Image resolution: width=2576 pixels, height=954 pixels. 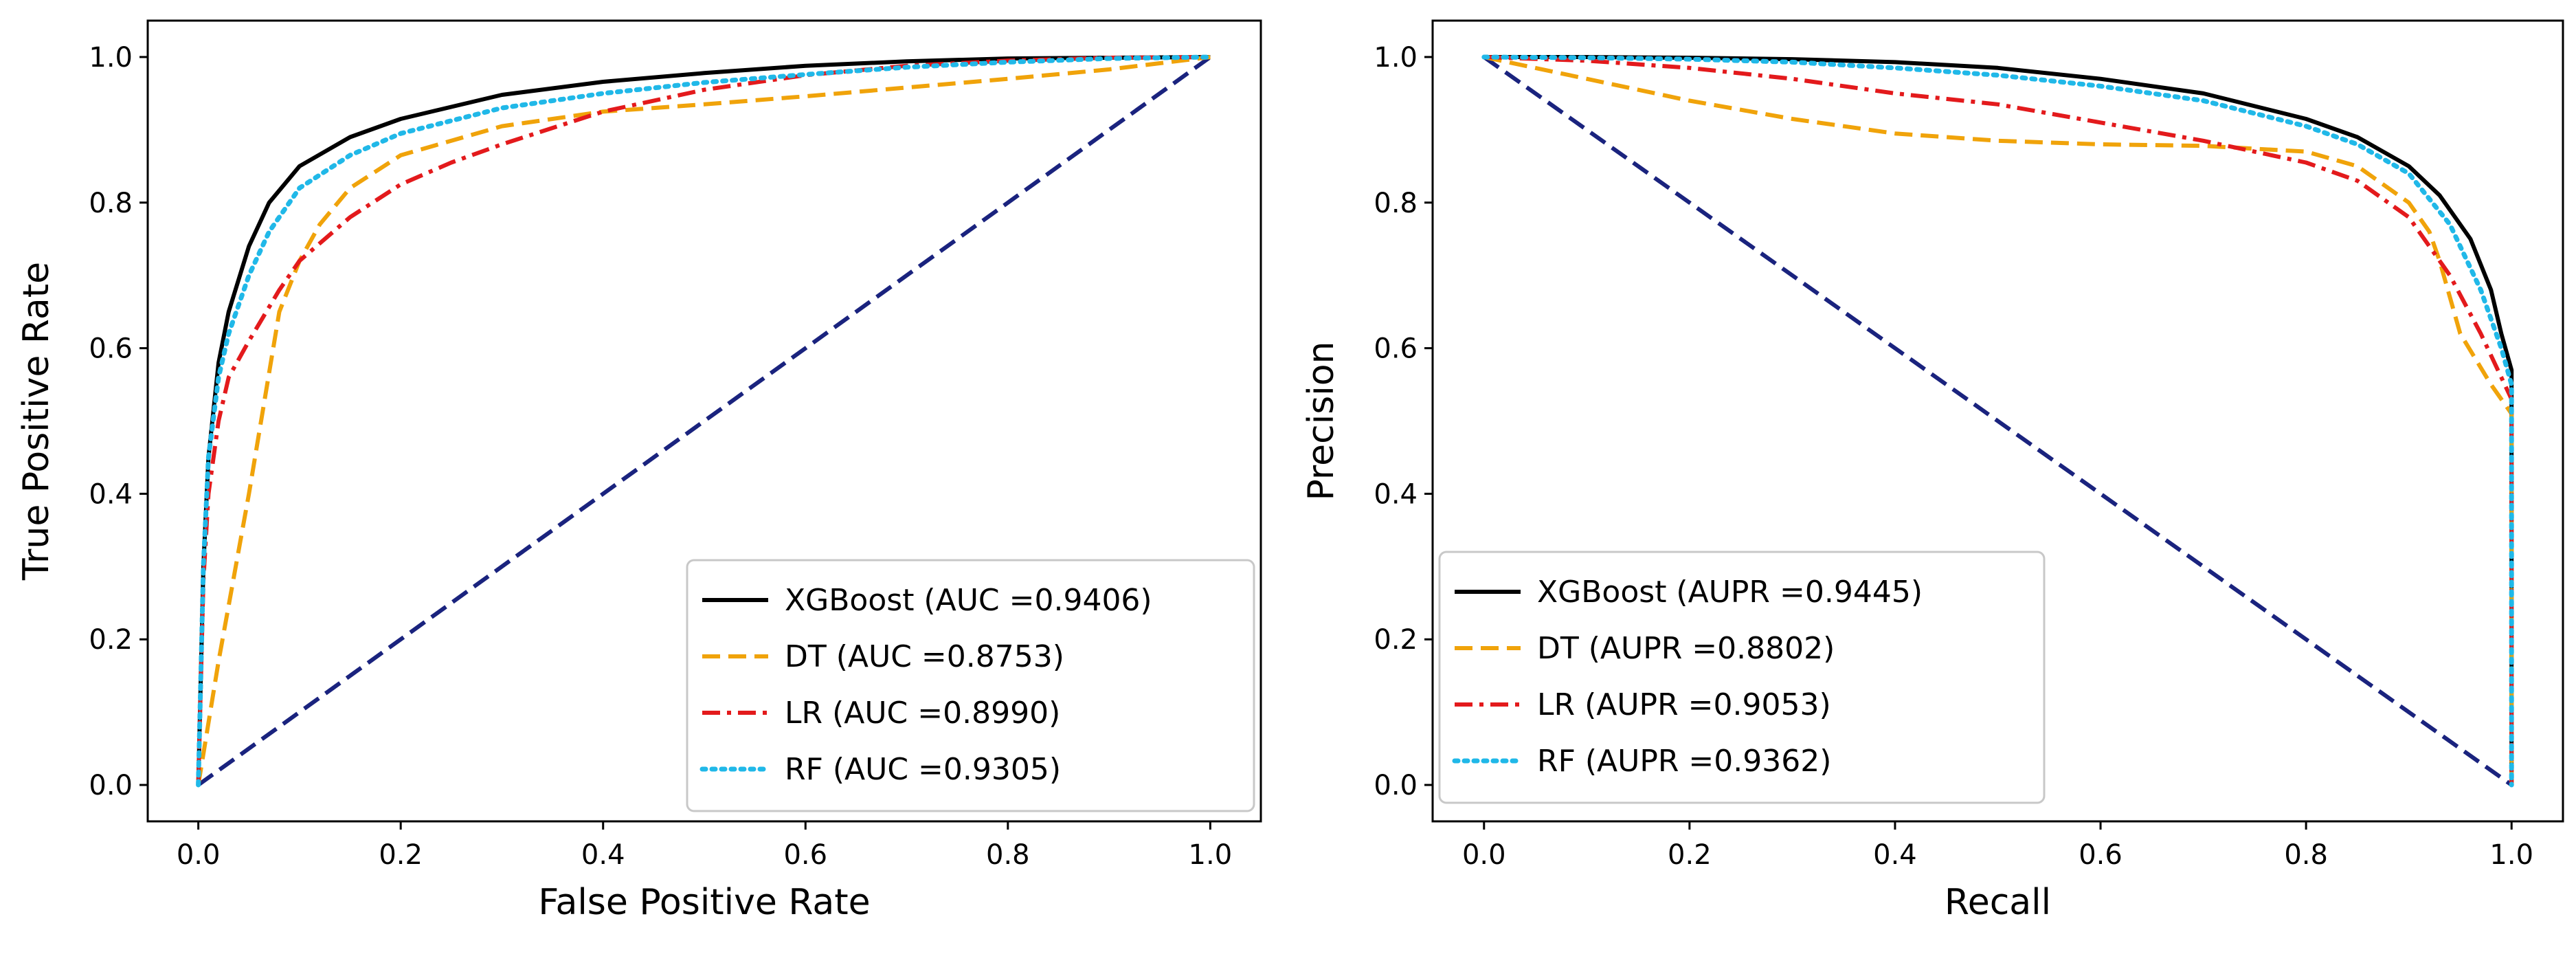 I want to click on legend-label-lr: LR (AUPR =0.9053), so click(x=1684, y=704).